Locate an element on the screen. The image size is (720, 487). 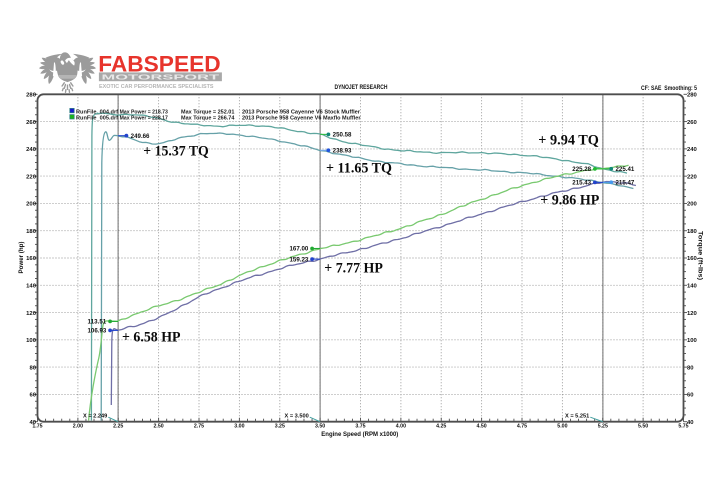
svg-text: MOTORSPORT is located at coordinates (161, 78).